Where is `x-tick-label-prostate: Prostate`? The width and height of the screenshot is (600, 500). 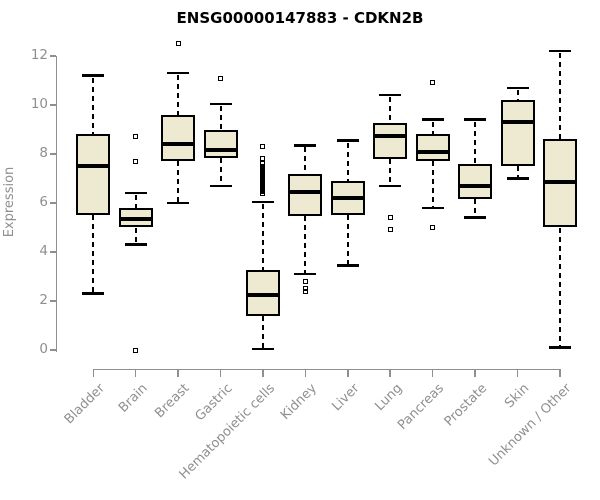
x-tick-label-prostate: Prostate is located at coordinates (465, 405).